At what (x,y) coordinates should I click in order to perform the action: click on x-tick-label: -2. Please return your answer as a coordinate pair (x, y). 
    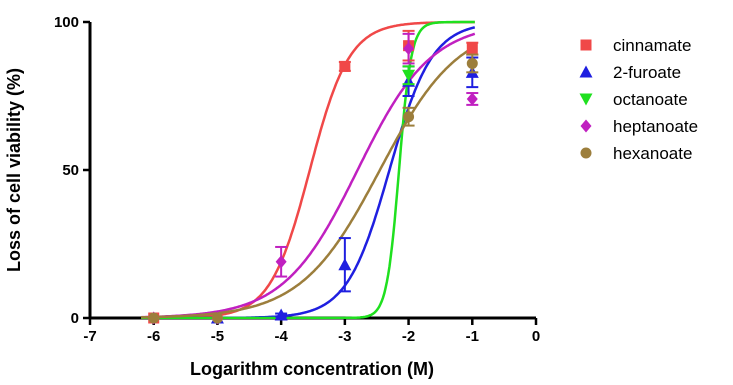
    Looking at the image, I should click on (408, 336).